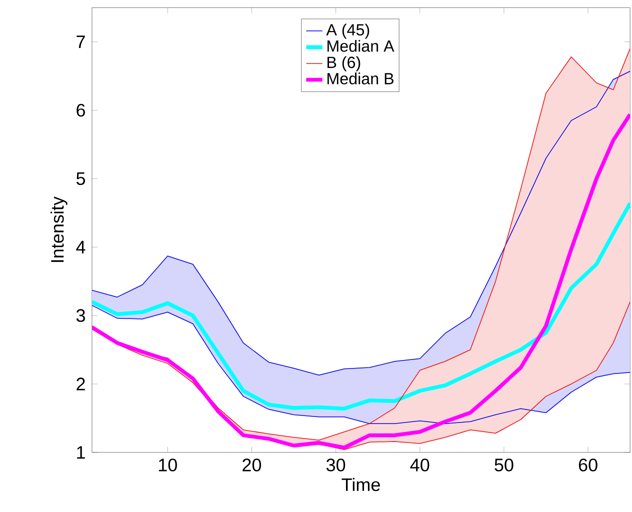 The image size is (632, 512). What do you see at coordinates (588, 465) in the screenshot?
I see `x-tick-label: 60` at bounding box center [588, 465].